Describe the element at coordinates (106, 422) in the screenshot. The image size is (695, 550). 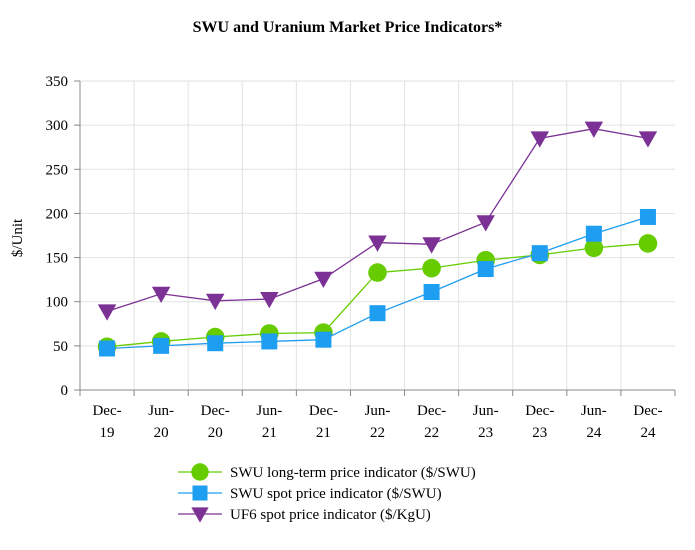
I see `x-tick-label: Dec- 19` at that location.